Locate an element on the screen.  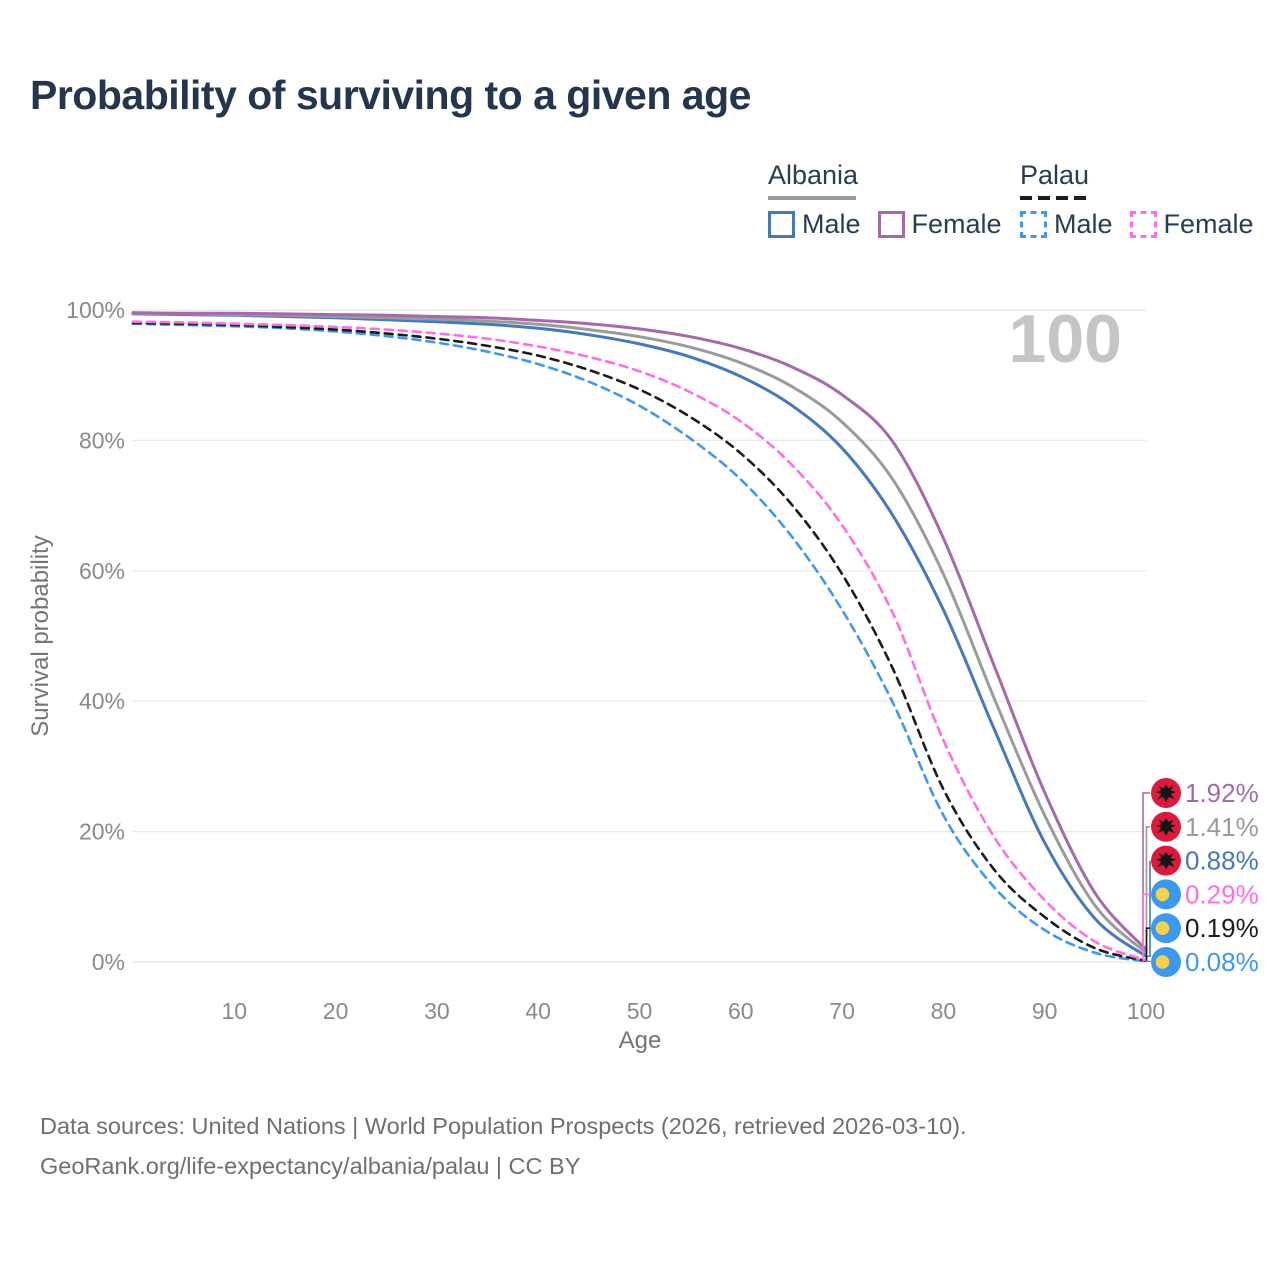
palau-male-swatch-icon is located at coordinates (1033, 224).